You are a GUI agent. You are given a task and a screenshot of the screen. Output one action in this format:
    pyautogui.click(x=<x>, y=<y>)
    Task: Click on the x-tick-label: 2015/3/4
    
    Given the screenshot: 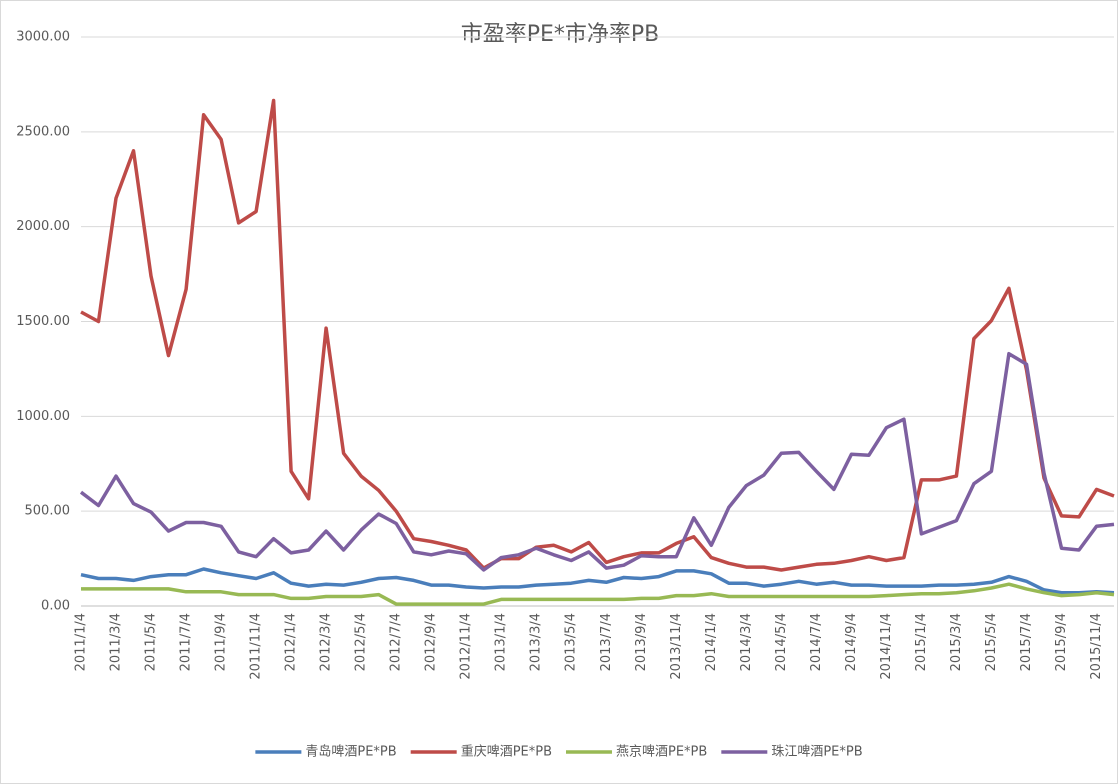 What is the action you would take?
    pyautogui.click(x=956, y=642)
    